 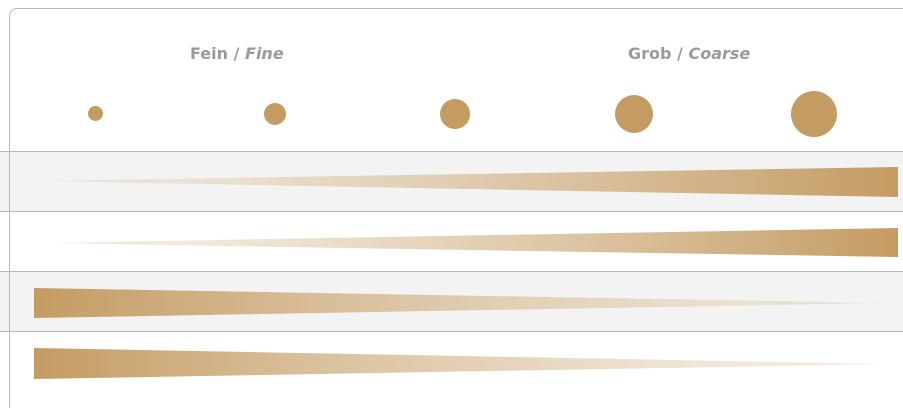 I want to click on coarse-label-de: Grob, so click(x=650, y=53).